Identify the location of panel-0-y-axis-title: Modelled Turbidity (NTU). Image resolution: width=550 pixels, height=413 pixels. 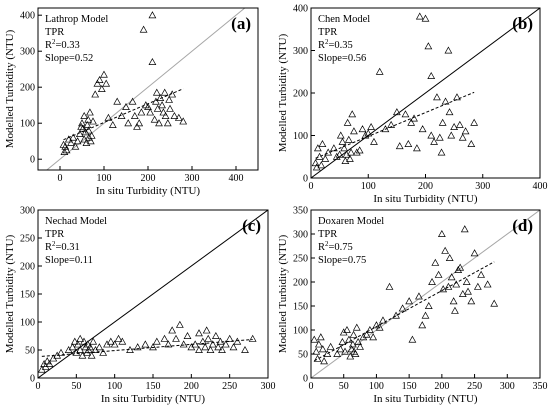
(10, 88).